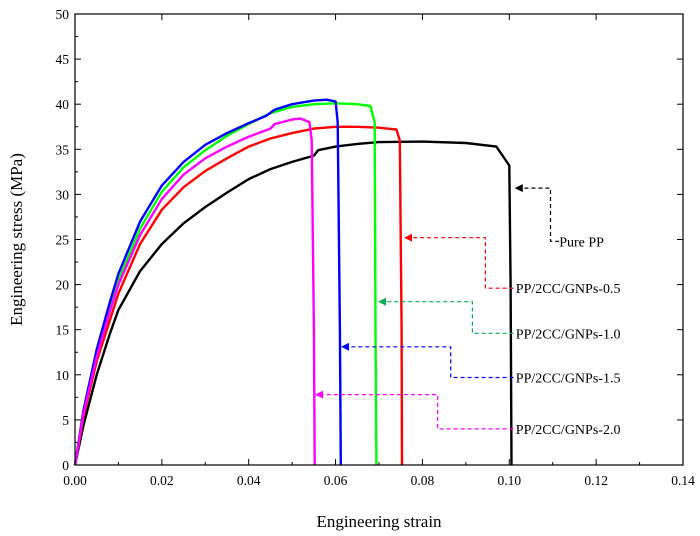  Describe the element at coordinates (63, 375) in the screenshot. I see `y-tick-label: 10` at that location.